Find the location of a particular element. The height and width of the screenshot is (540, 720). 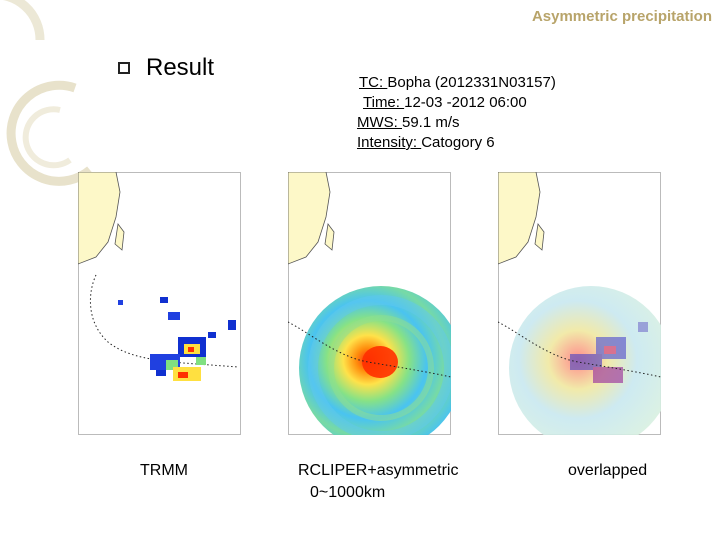

overlap-trmm-cells is located at coordinates (609, 352).